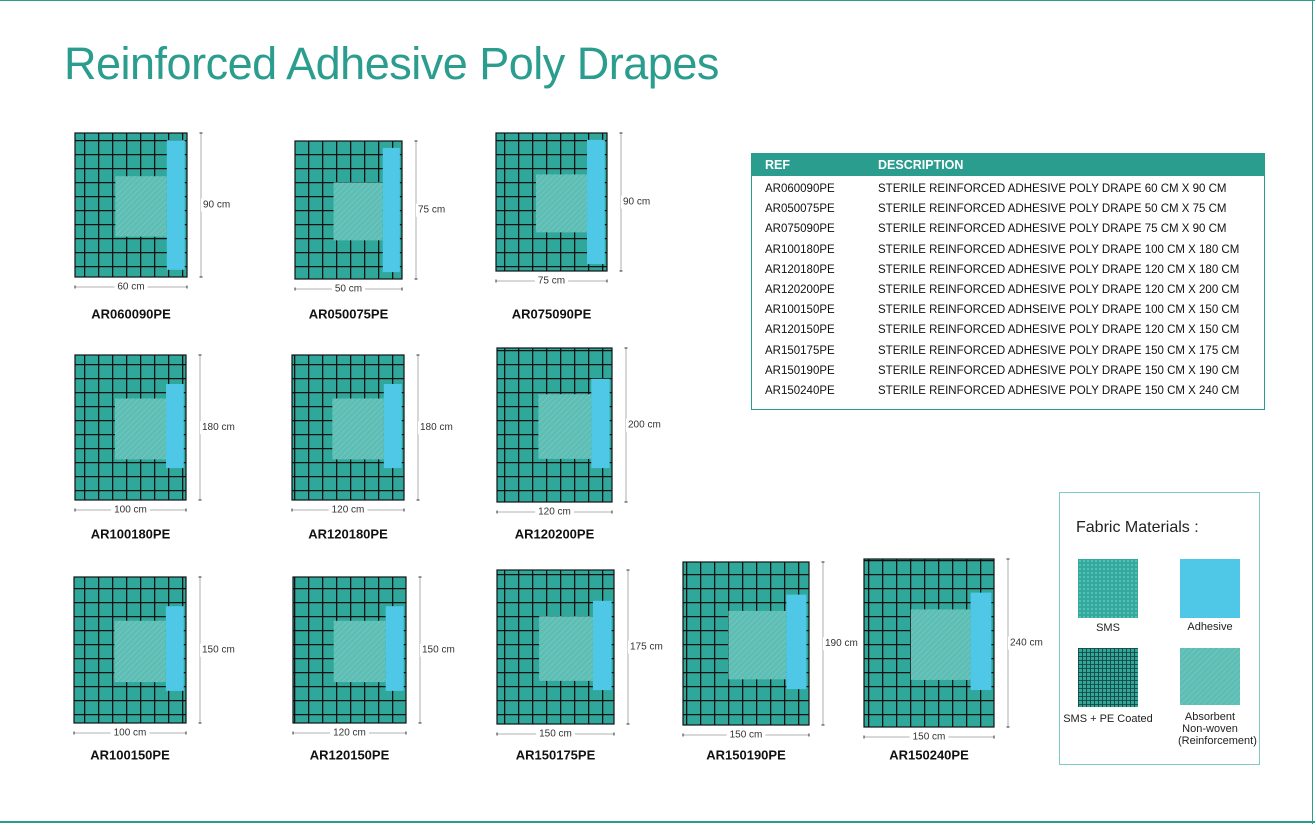  What do you see at coordinates (800, 330) in the screenshot?
I see `ref-cell: AR120150PE` at bounding box center [800, 330].